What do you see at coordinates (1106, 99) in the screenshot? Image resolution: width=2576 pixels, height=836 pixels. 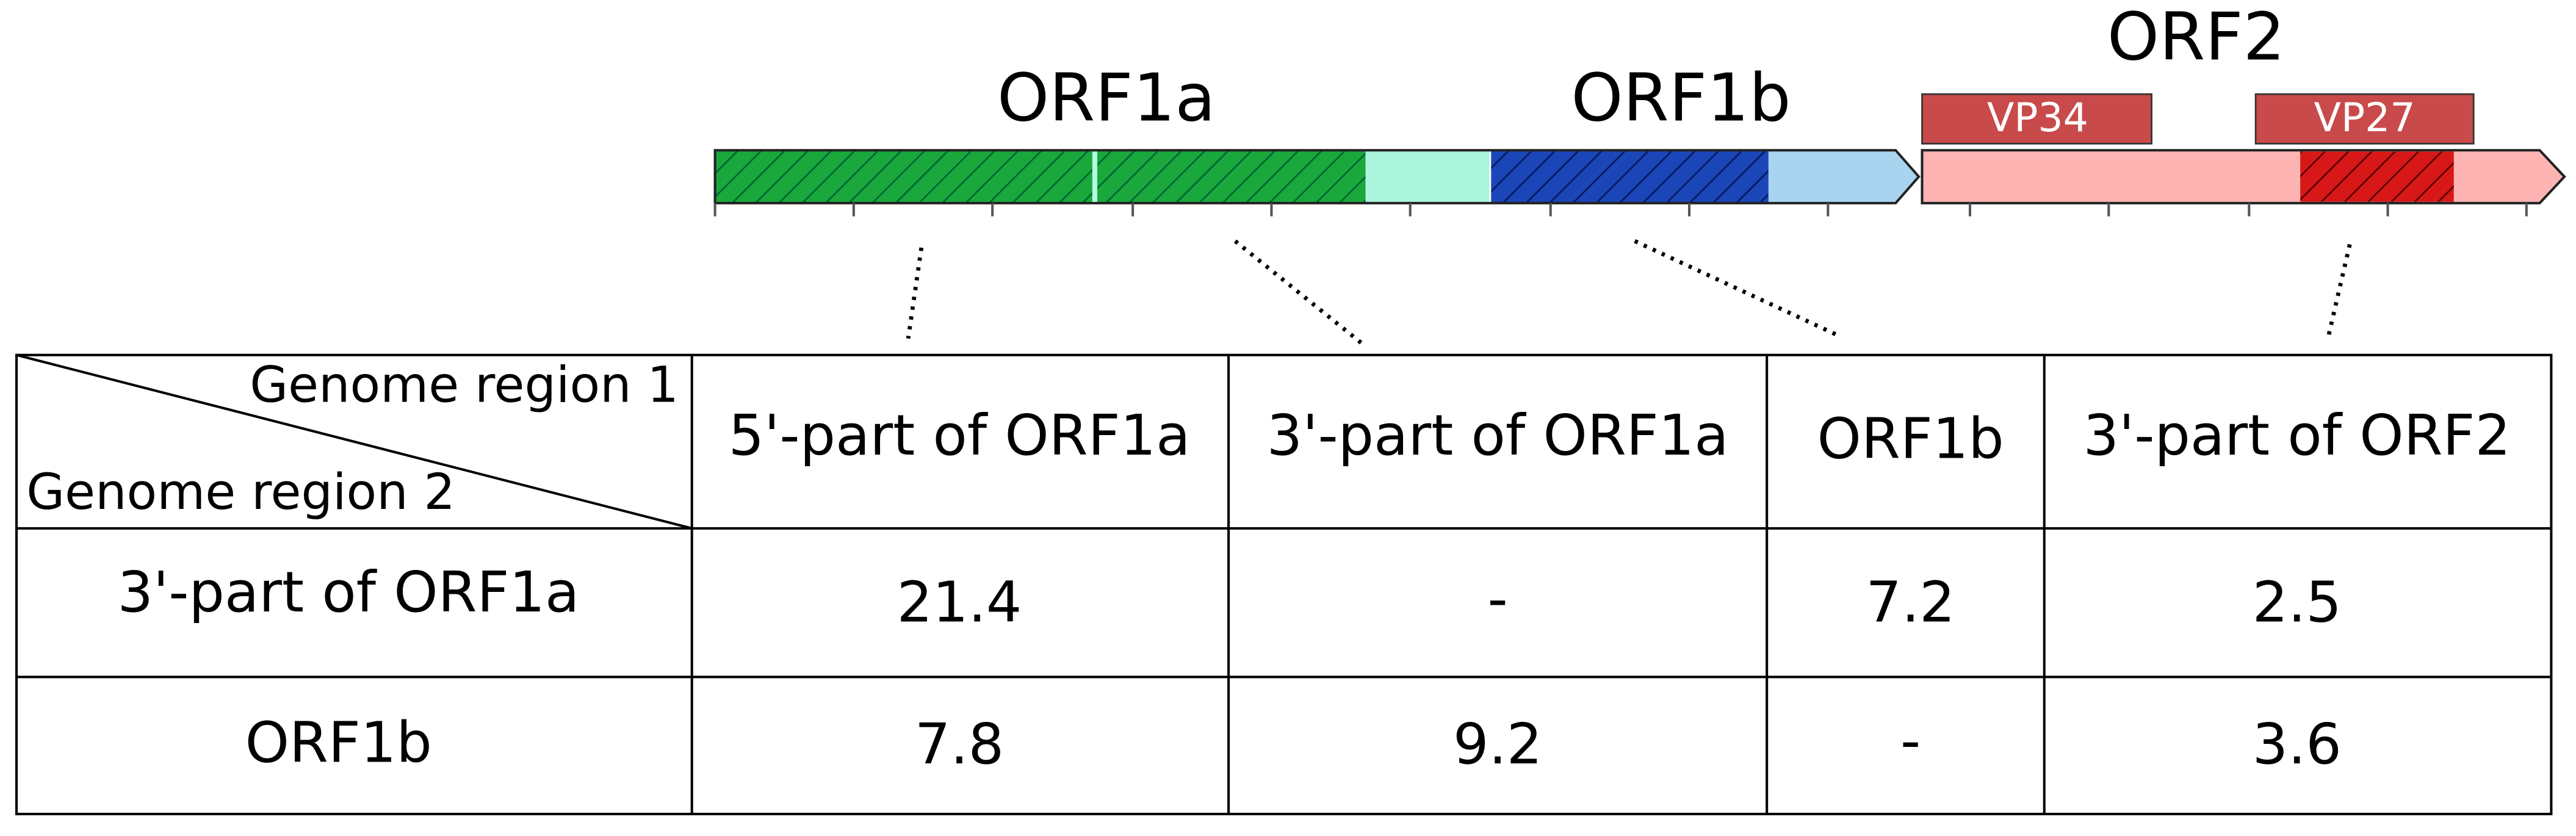 I see `orf-label: ORF1a` at bounding box center [1106, 99].